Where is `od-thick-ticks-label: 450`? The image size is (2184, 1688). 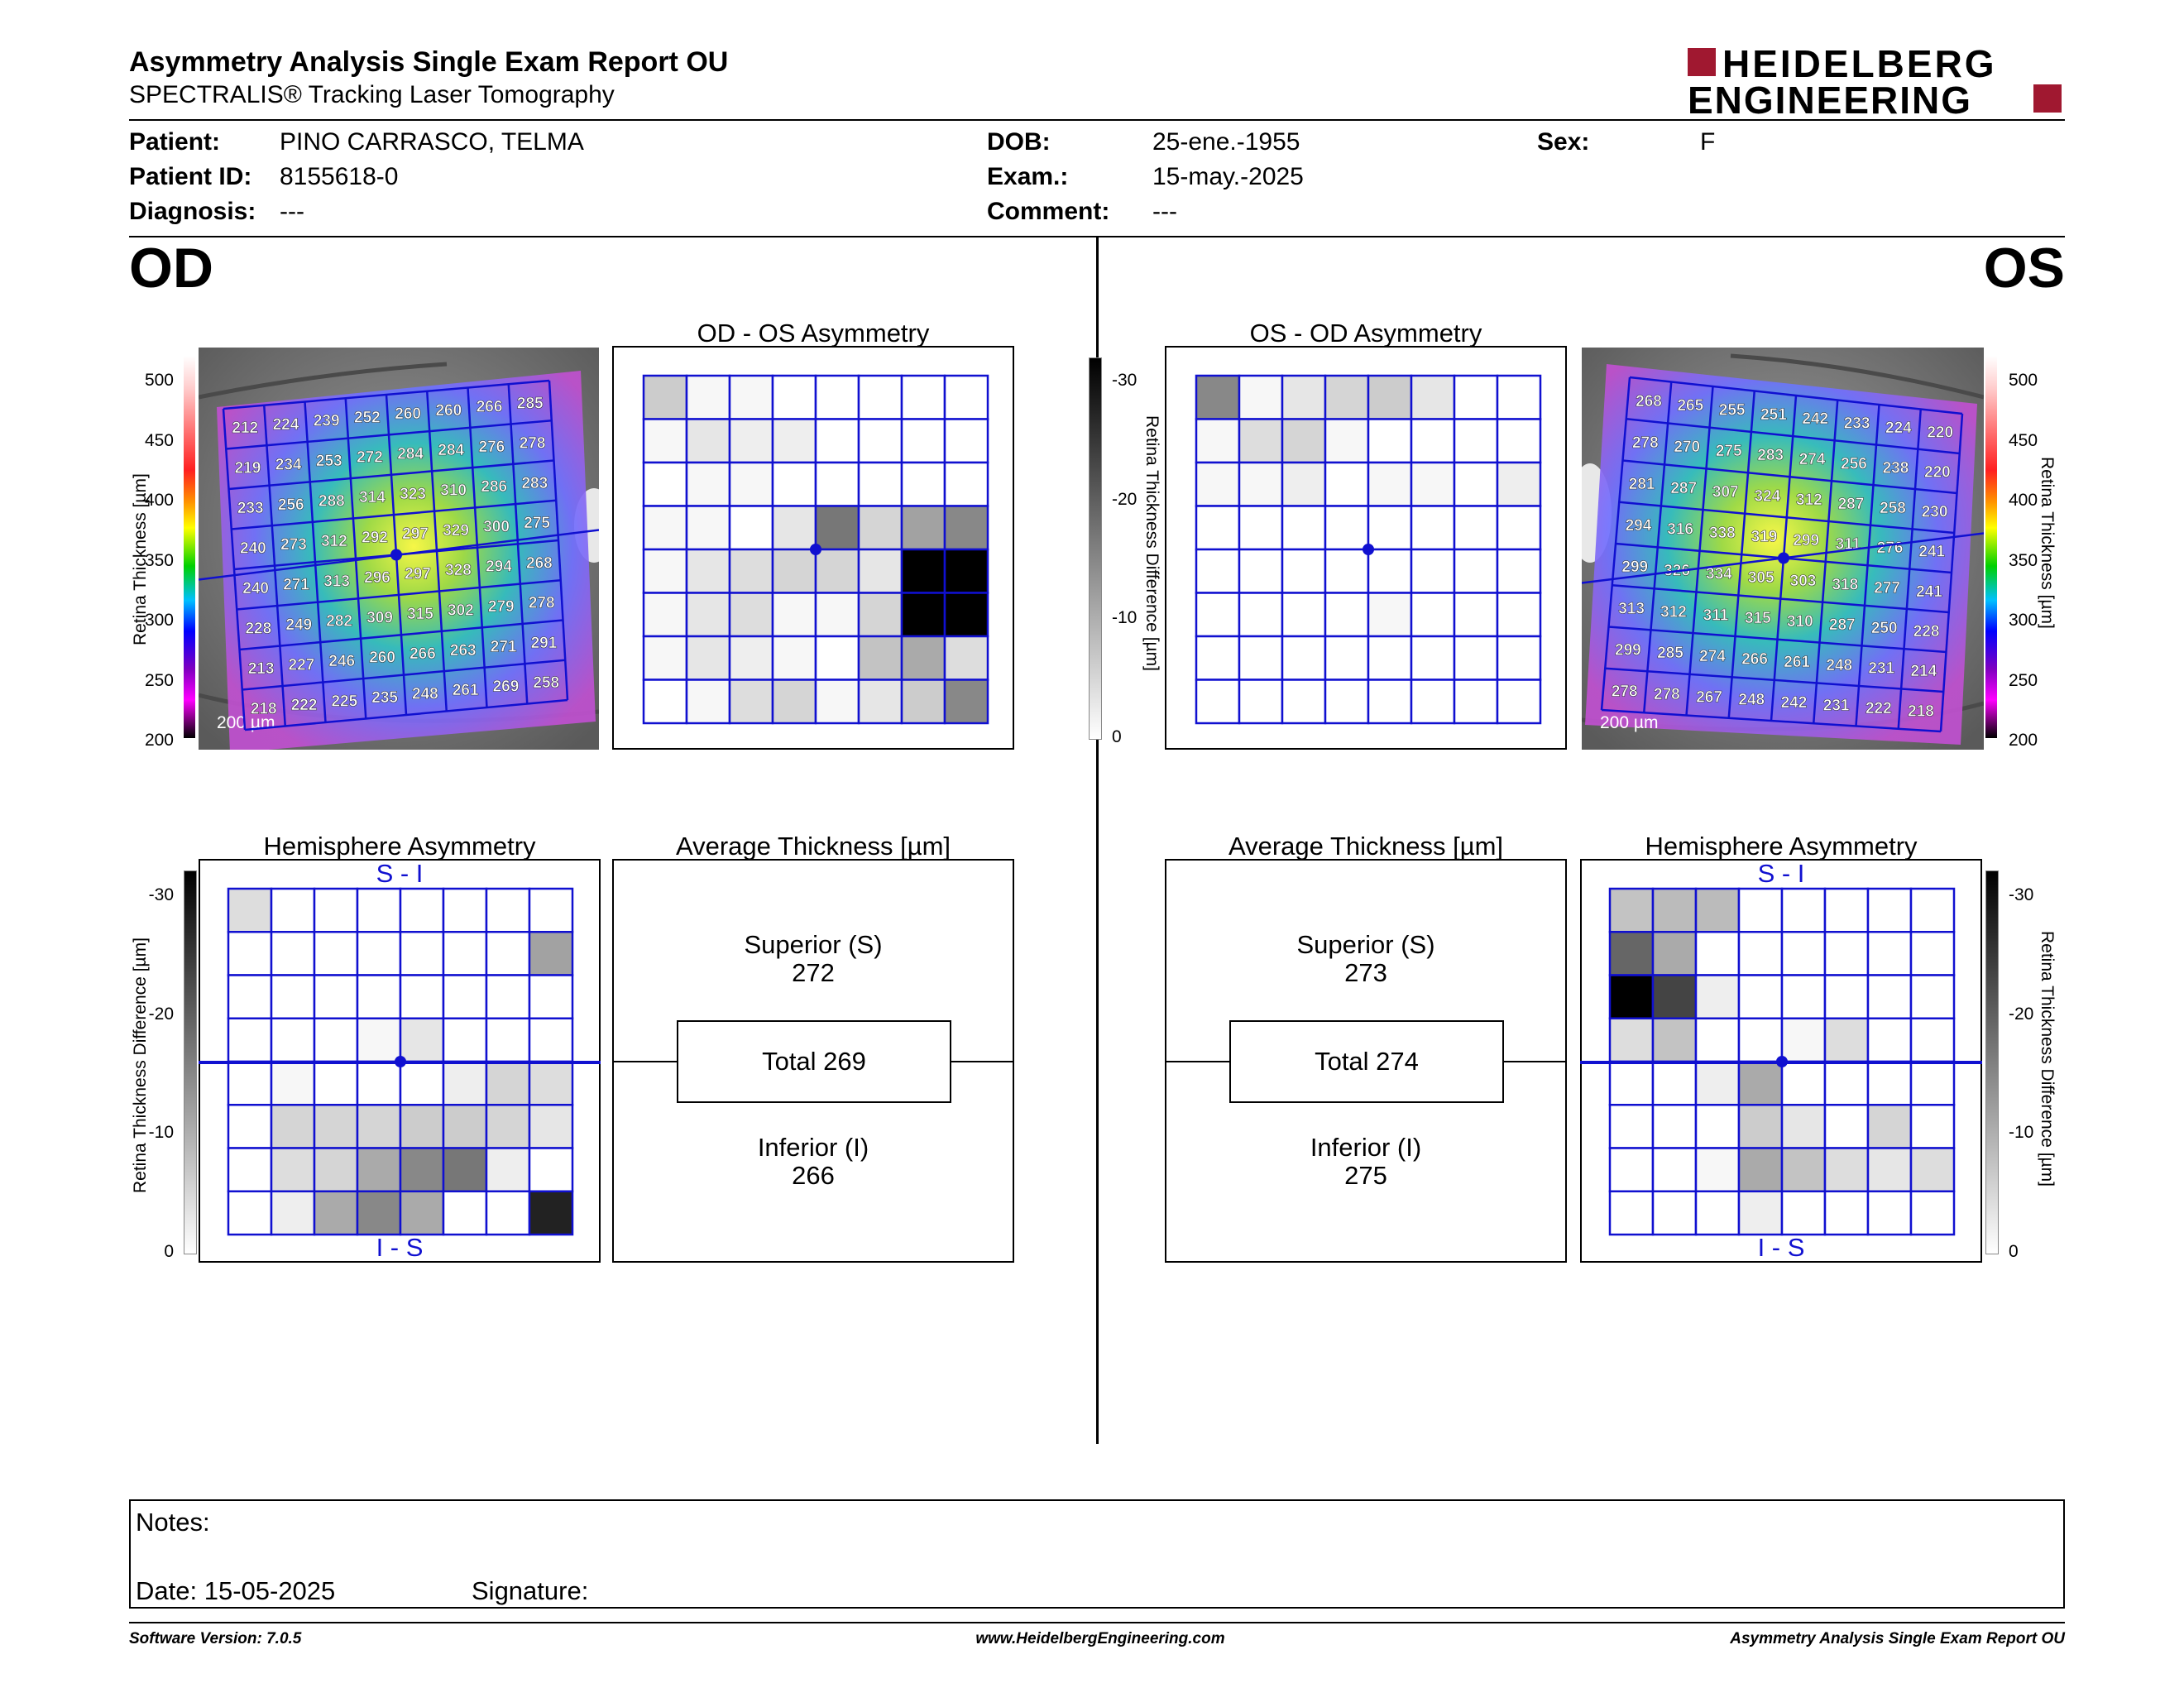 od-thick-ticks-label: 450 is located at coordinates (159, 440).